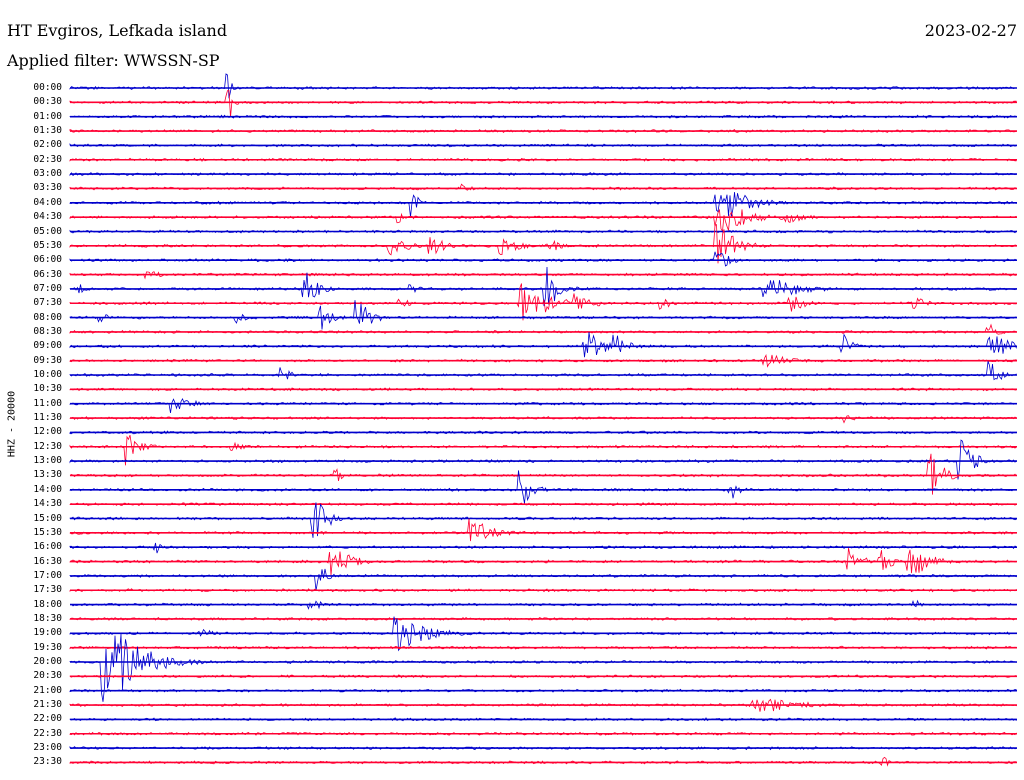 The image size is (1024, 780). I want to click on time-label: 10:30, so click(47, 389).